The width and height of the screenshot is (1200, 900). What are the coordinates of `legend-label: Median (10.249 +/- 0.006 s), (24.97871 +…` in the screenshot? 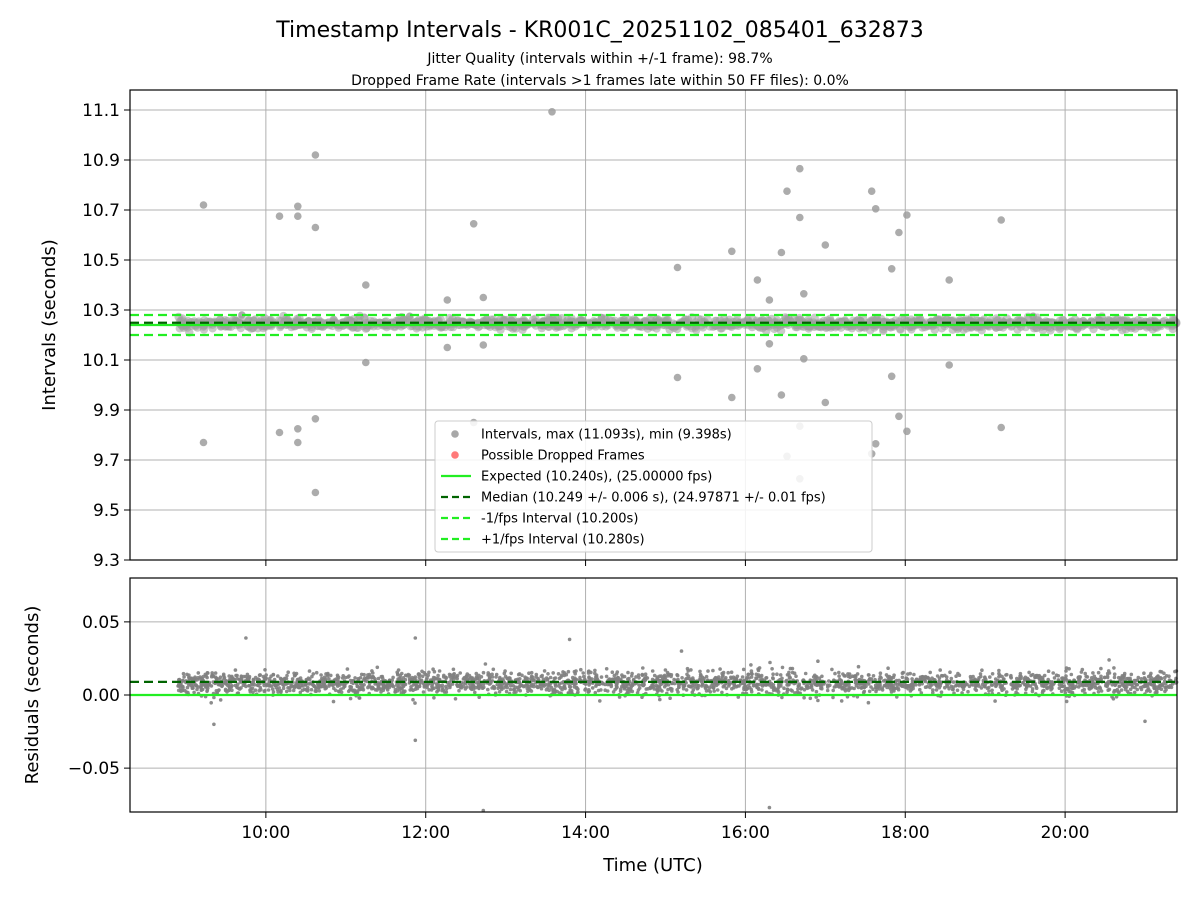 It's located at (653, 498).